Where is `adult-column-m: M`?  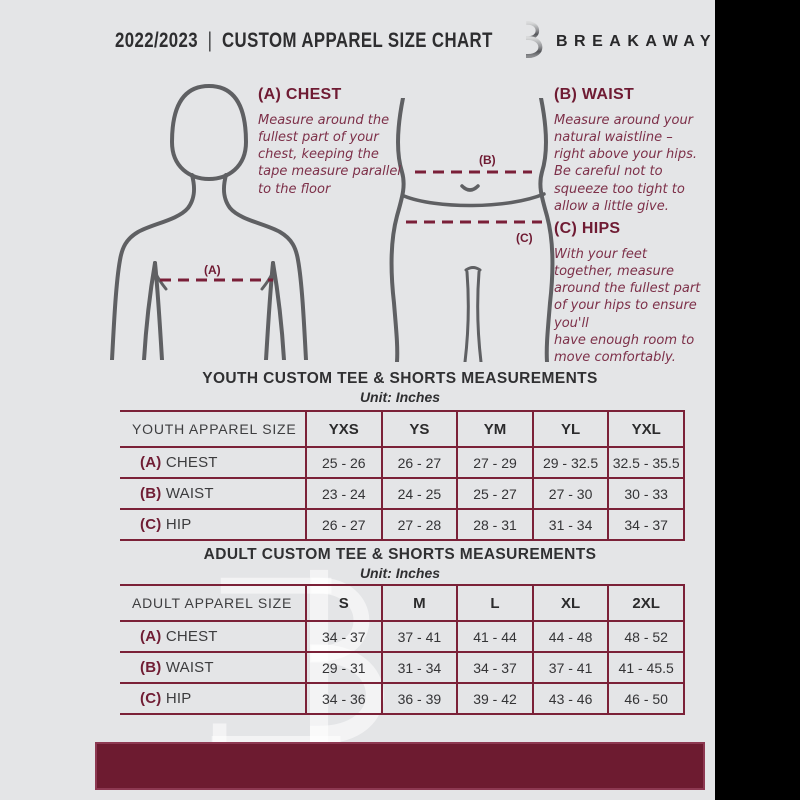
adult-column-m: M is located at coordinates (419, 603).